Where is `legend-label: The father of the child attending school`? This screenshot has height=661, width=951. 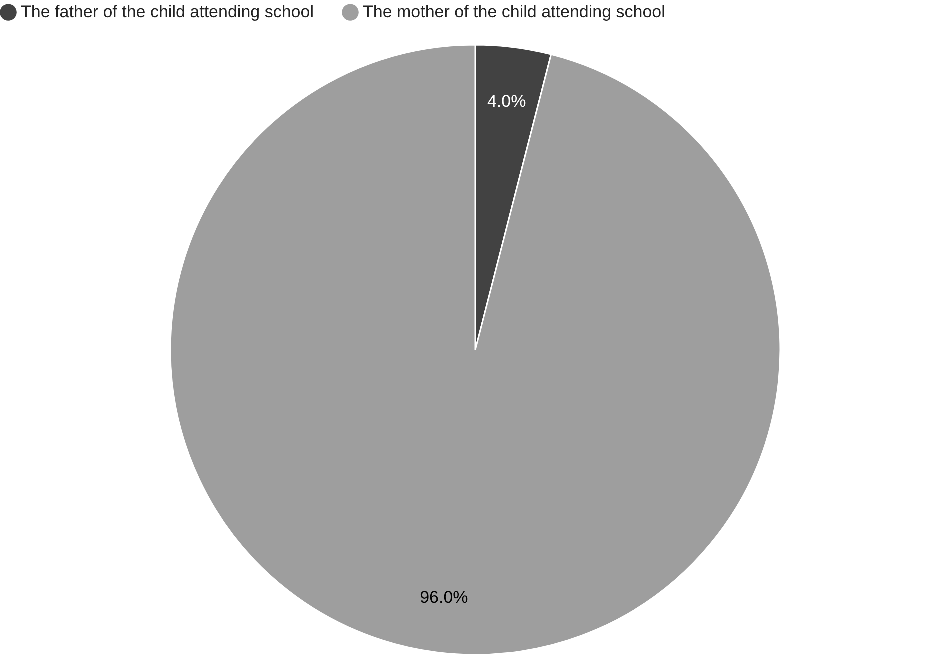
legend-label: The father of the child attending school is located at coordinates (167, 12).